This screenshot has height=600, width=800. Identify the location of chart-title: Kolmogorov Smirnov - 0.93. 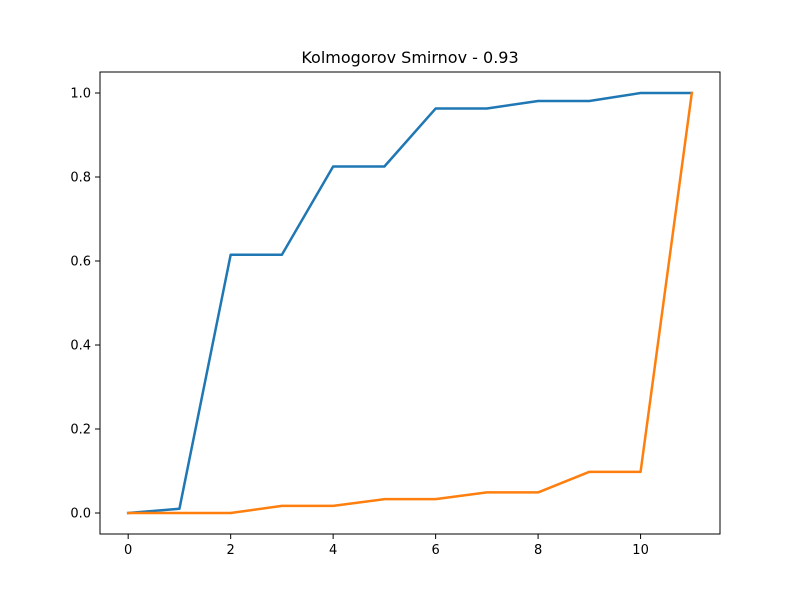
(409, 57).